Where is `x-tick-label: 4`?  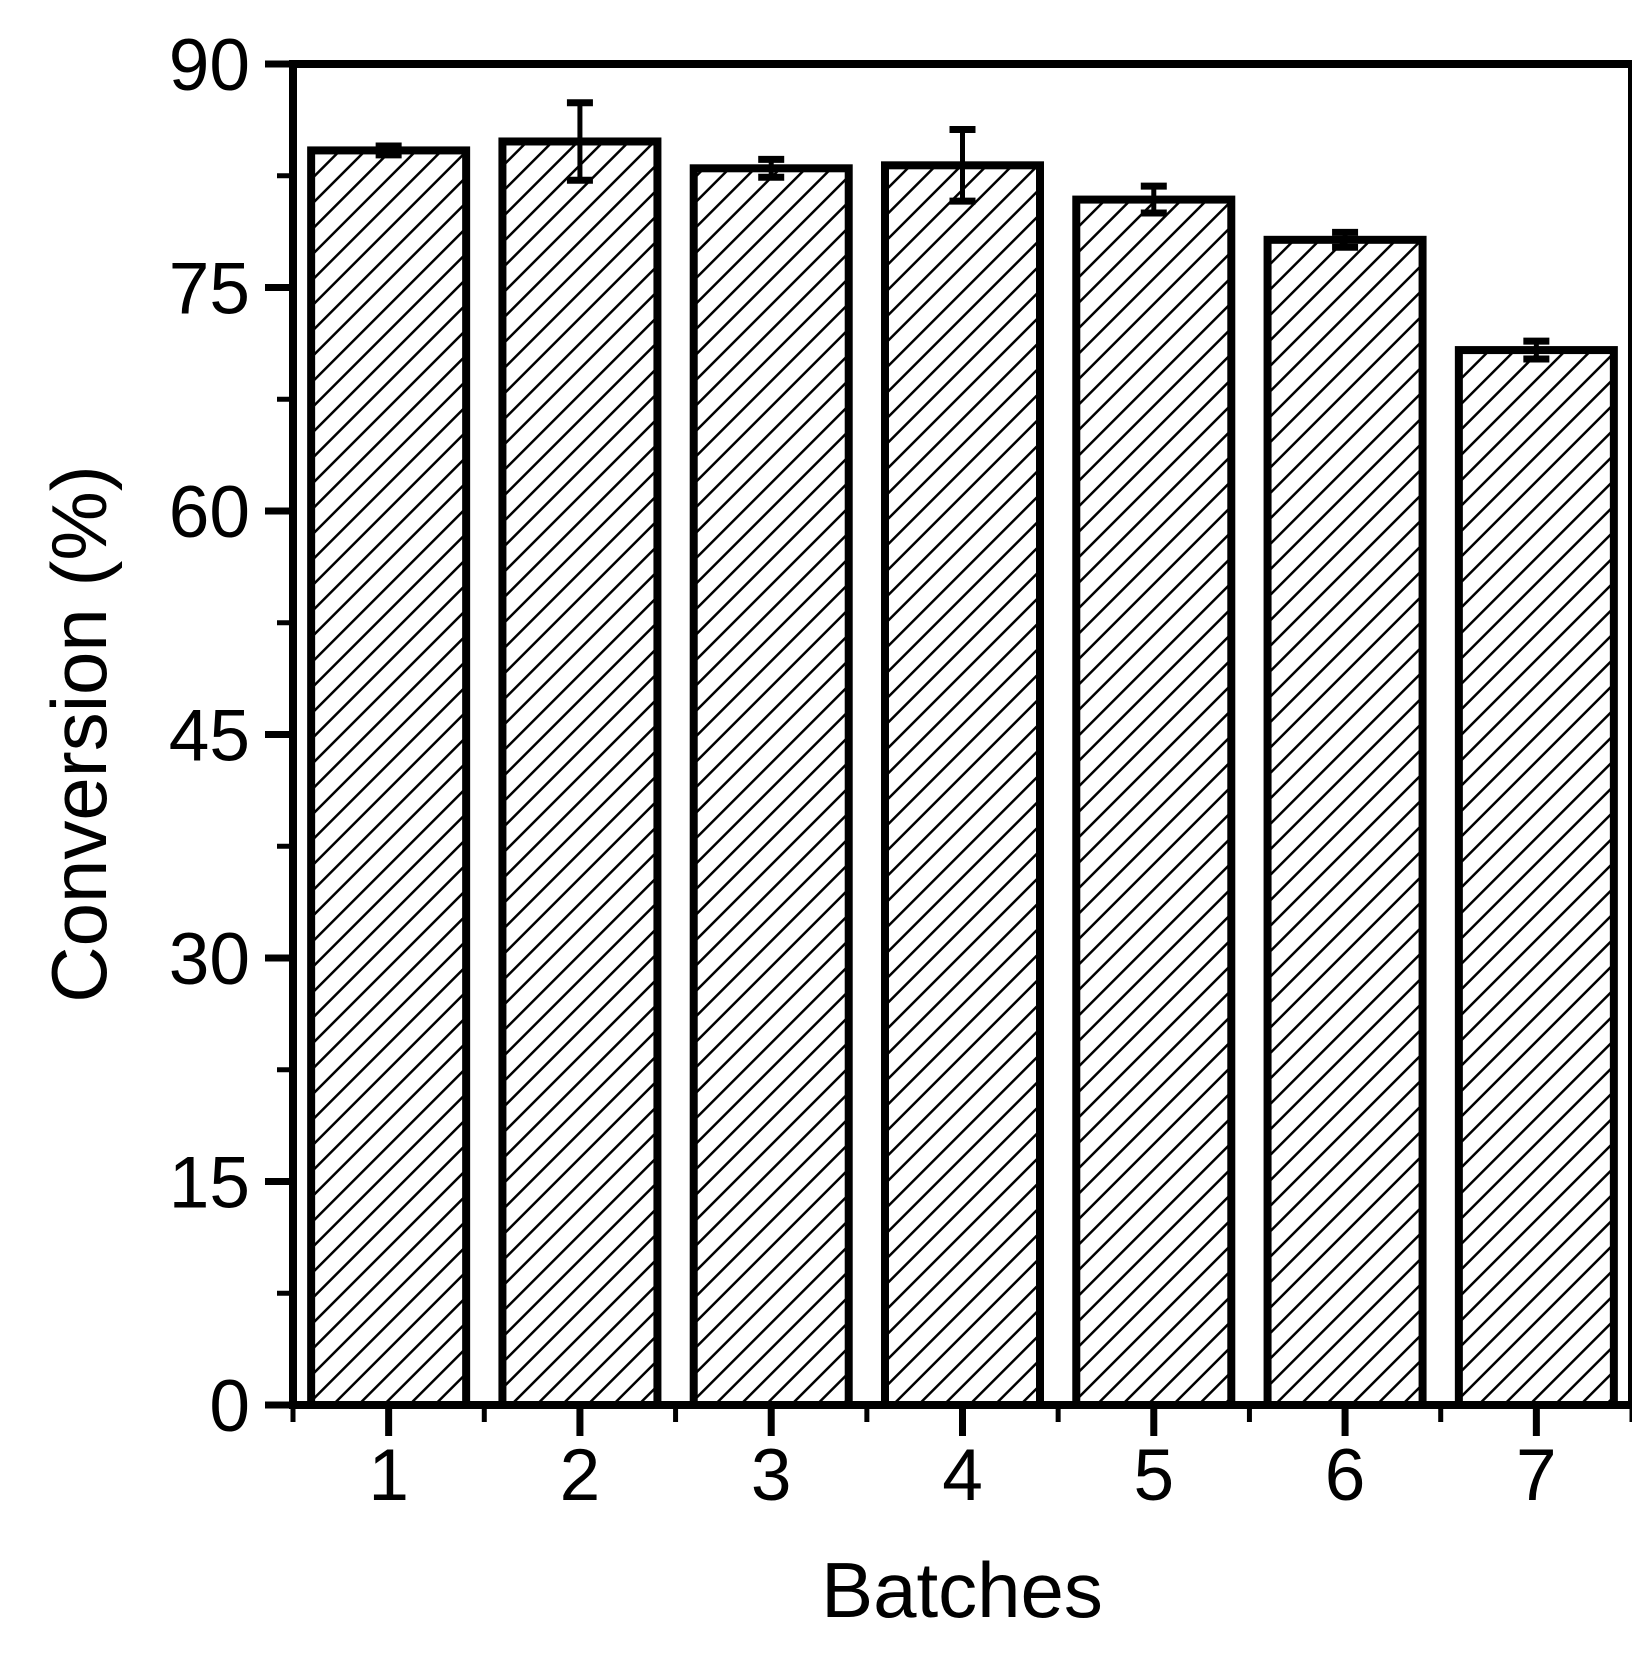 x-tick-label: 4 is located at coordinates (962, 1475).